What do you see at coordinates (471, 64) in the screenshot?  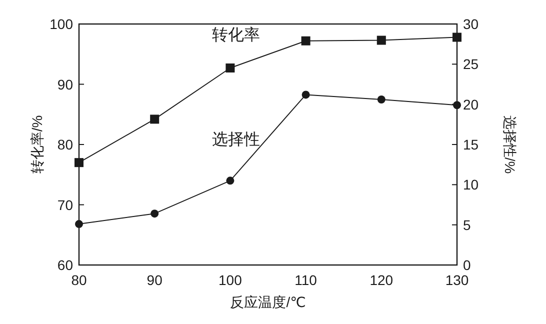 I see `y2-tick-label: 25` at bounding box center [471, 64].